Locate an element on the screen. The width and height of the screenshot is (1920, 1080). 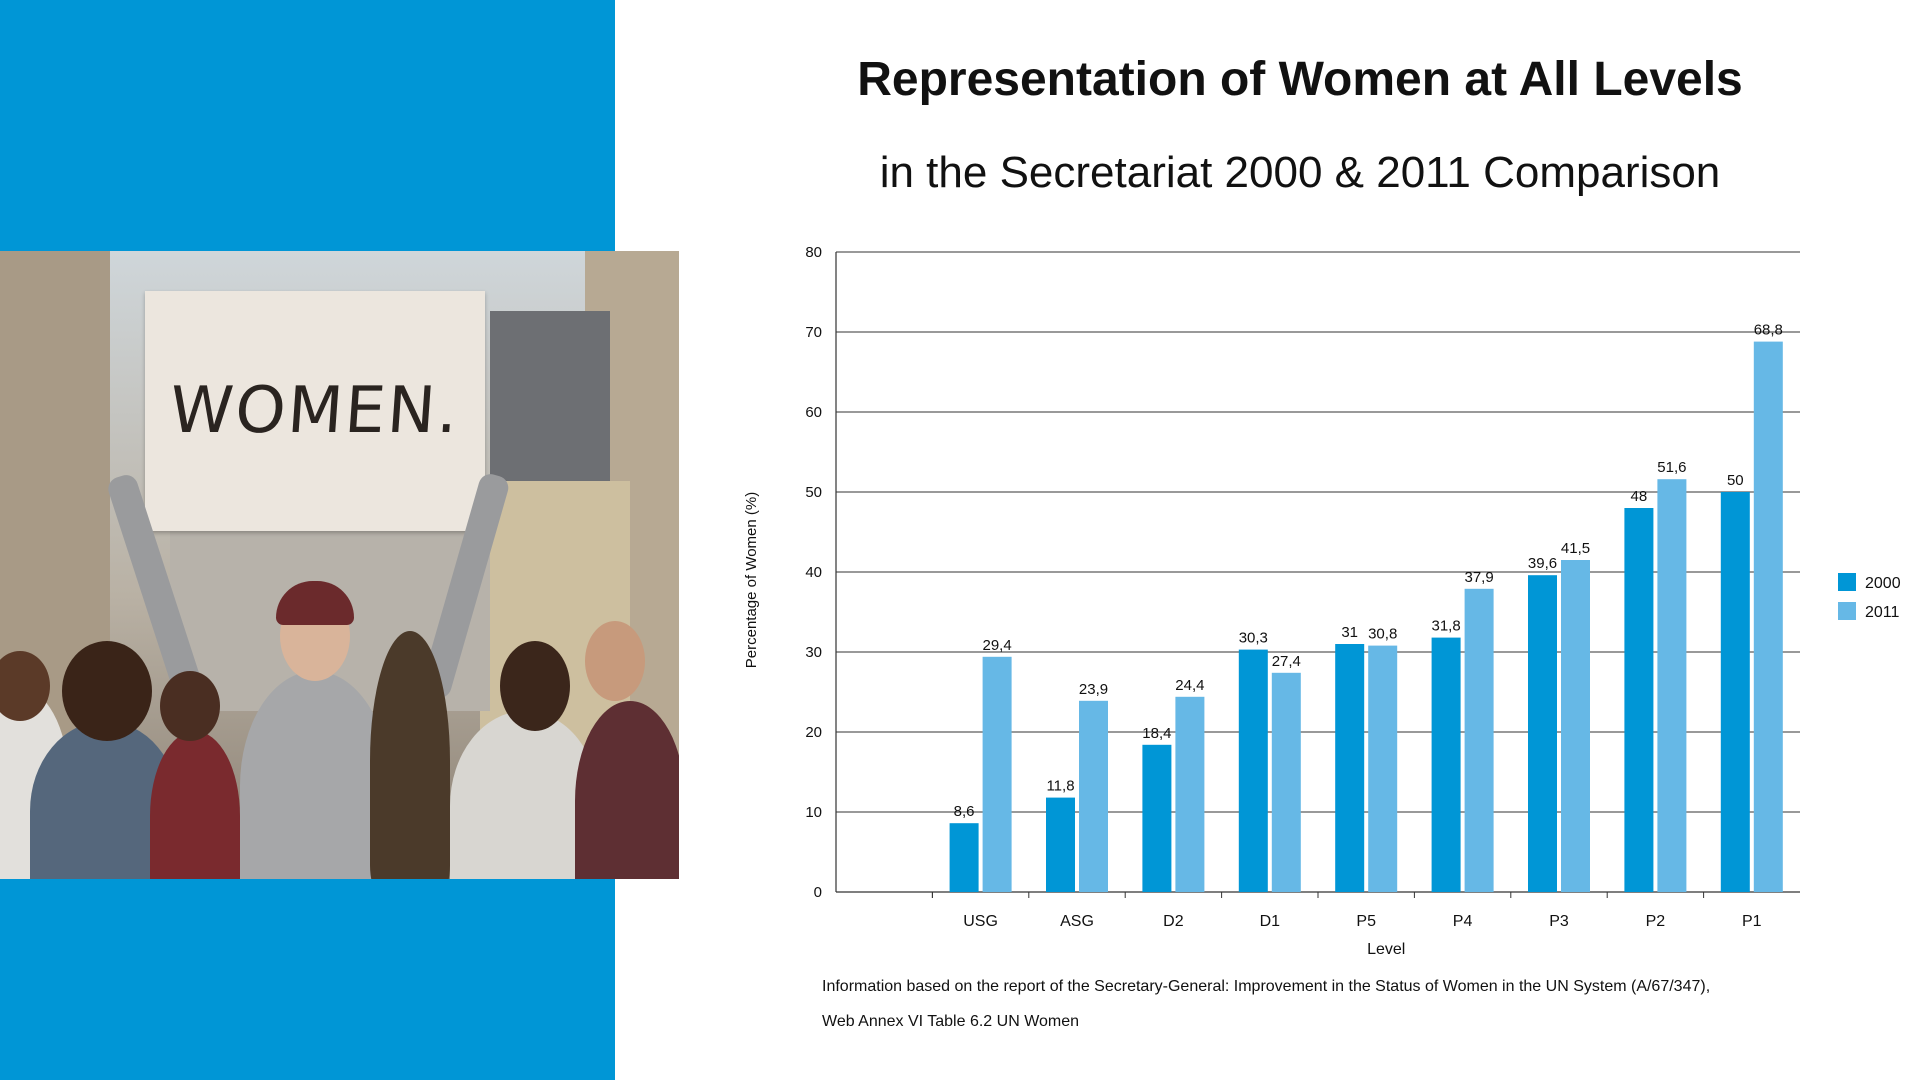
data-label: 24,4 is located at coordinates (1189, 685).